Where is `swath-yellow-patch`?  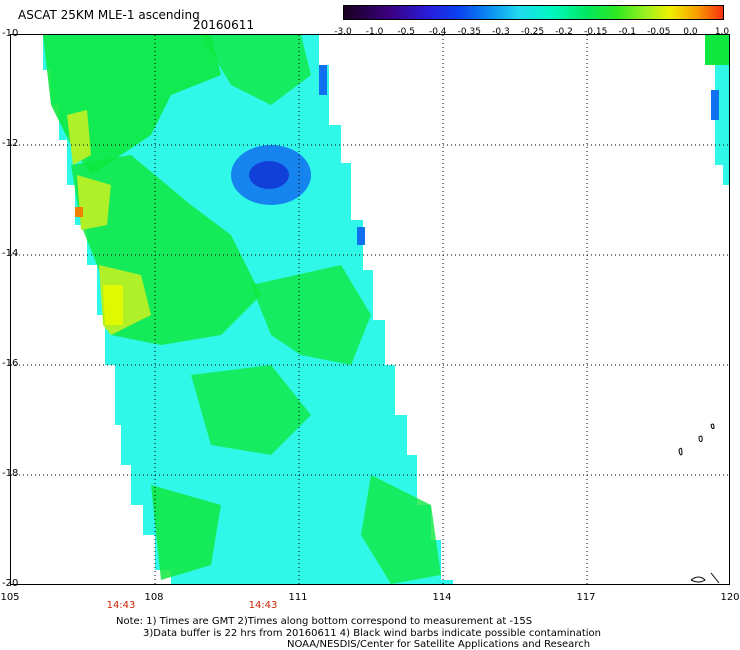 swath-yellow-patch is located at coordinates (113, 305).